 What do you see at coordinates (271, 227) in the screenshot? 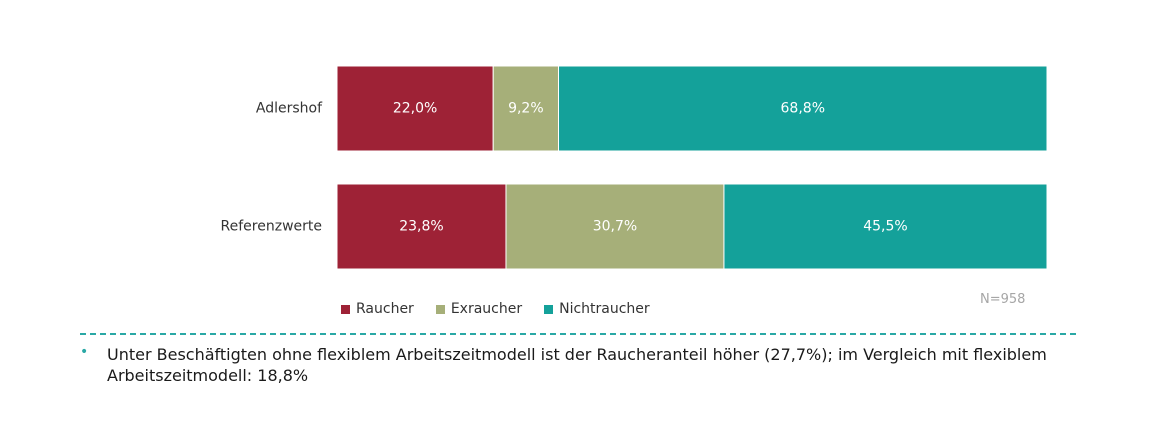
I see `category-label-referenzwerte: Referenzwerte` at bounding box center [271, 227].